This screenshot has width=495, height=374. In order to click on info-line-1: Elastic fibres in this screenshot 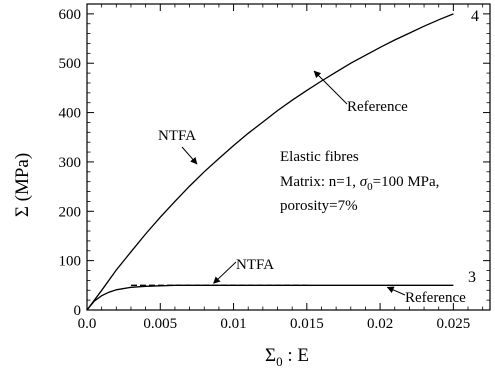, I will do `click(319, 157)`.